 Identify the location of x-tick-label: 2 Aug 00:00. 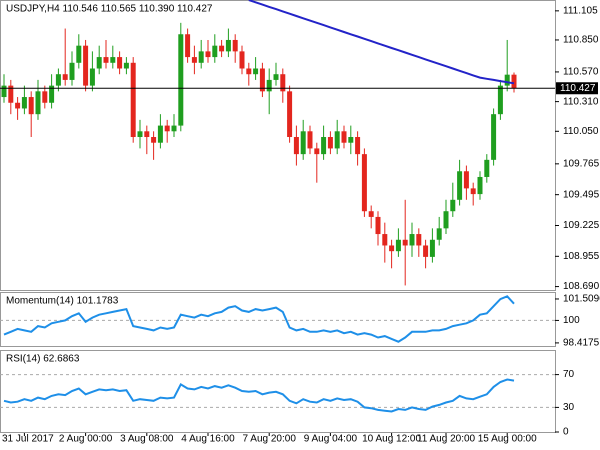
(86, 439).